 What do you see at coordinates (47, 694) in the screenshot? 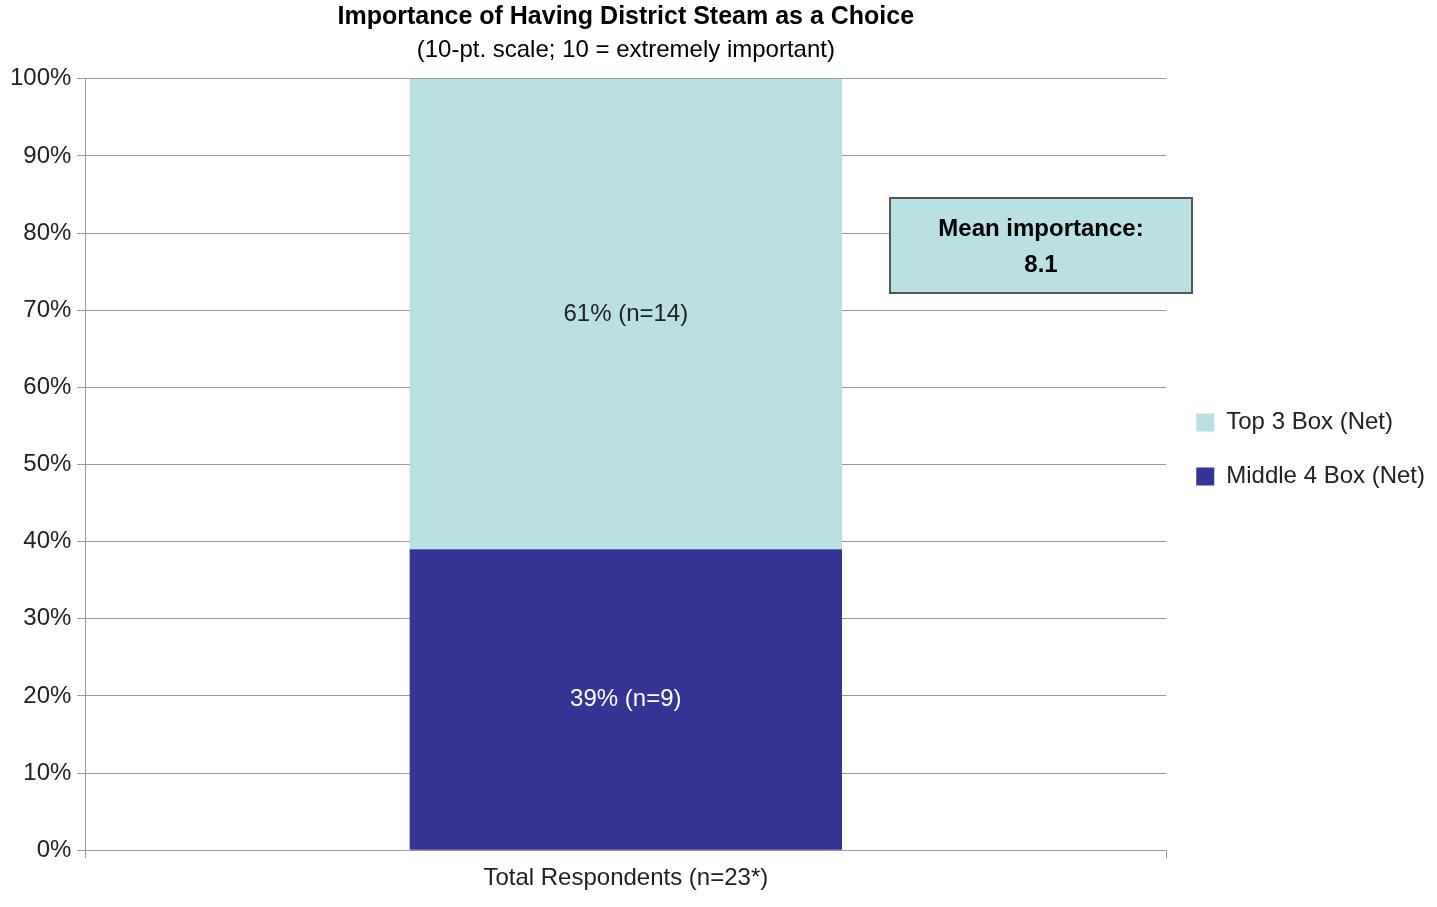
I see `y-tick-label: 20%` at bounding box center [47, 694].